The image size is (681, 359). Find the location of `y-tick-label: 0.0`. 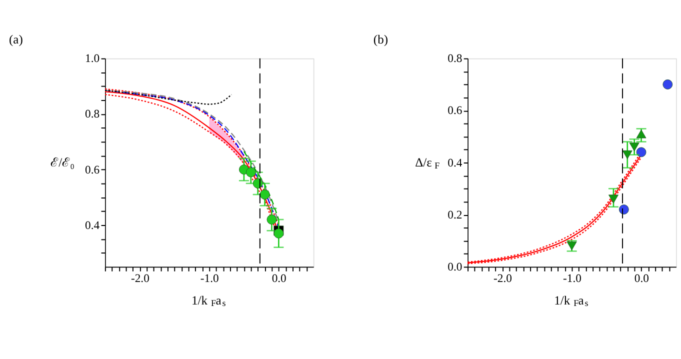

y-tick-label: 0.0 is located at coordinates (455, 267).